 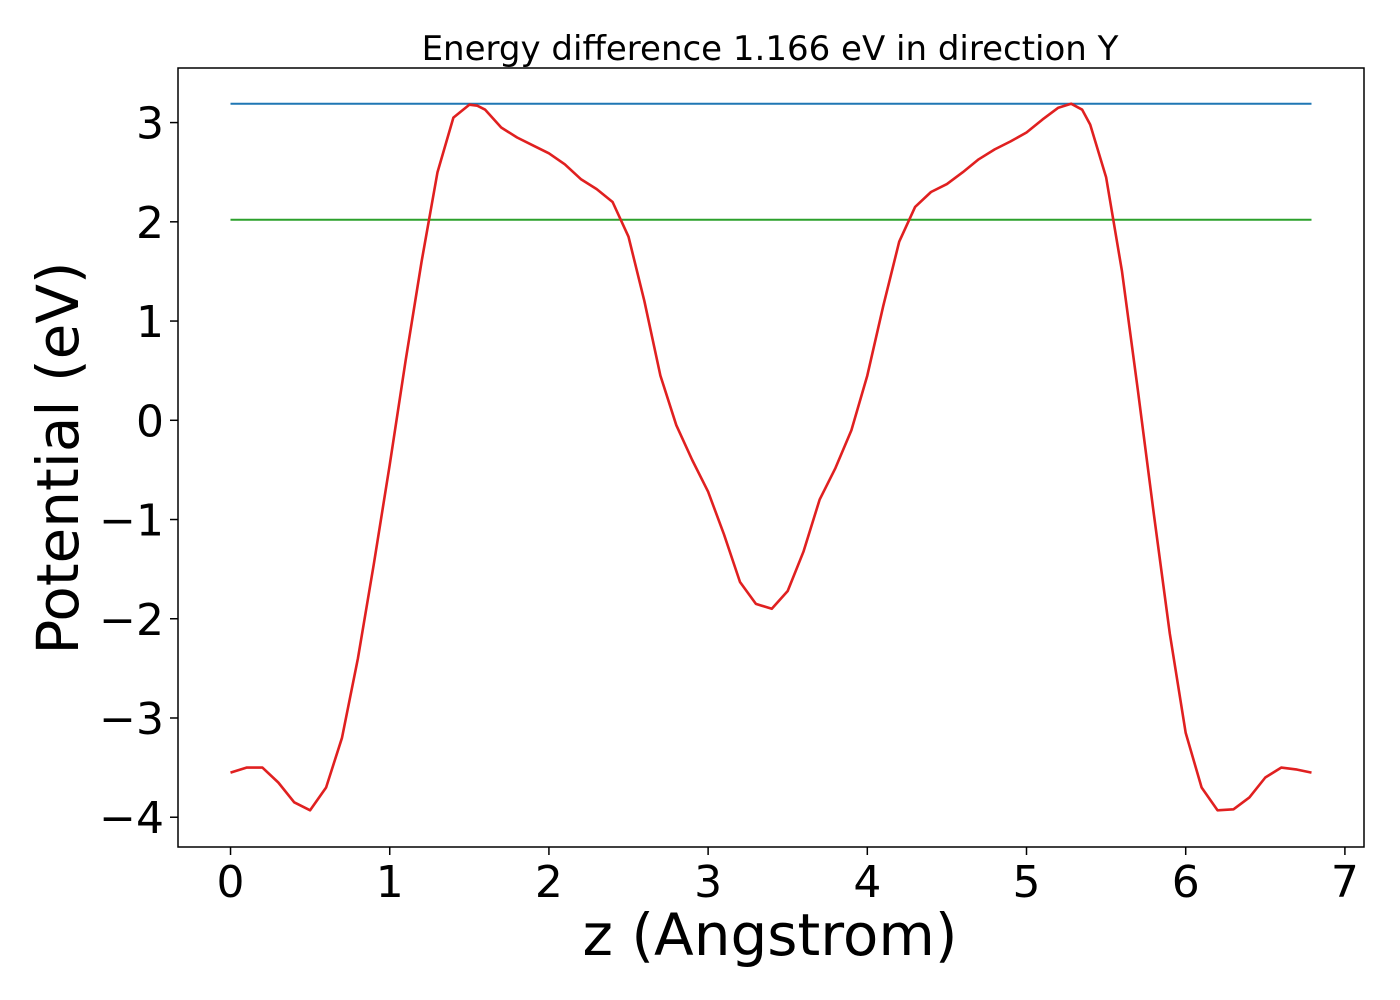 I want to click on x-tick-label: 7, so click(x=1345, y=882).